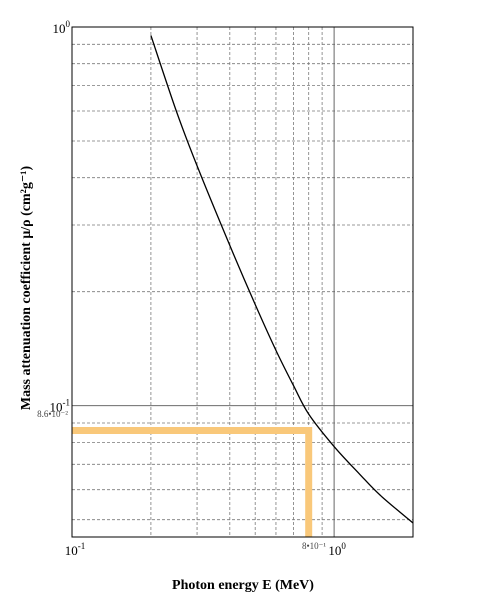 Image resolution: width=498 pixels, height=600 pixels. What do you see at coordinates (75, 549) in the screenshot?
I see `x-tick-label: 10⁻¹` at bounding box center [75, 549].